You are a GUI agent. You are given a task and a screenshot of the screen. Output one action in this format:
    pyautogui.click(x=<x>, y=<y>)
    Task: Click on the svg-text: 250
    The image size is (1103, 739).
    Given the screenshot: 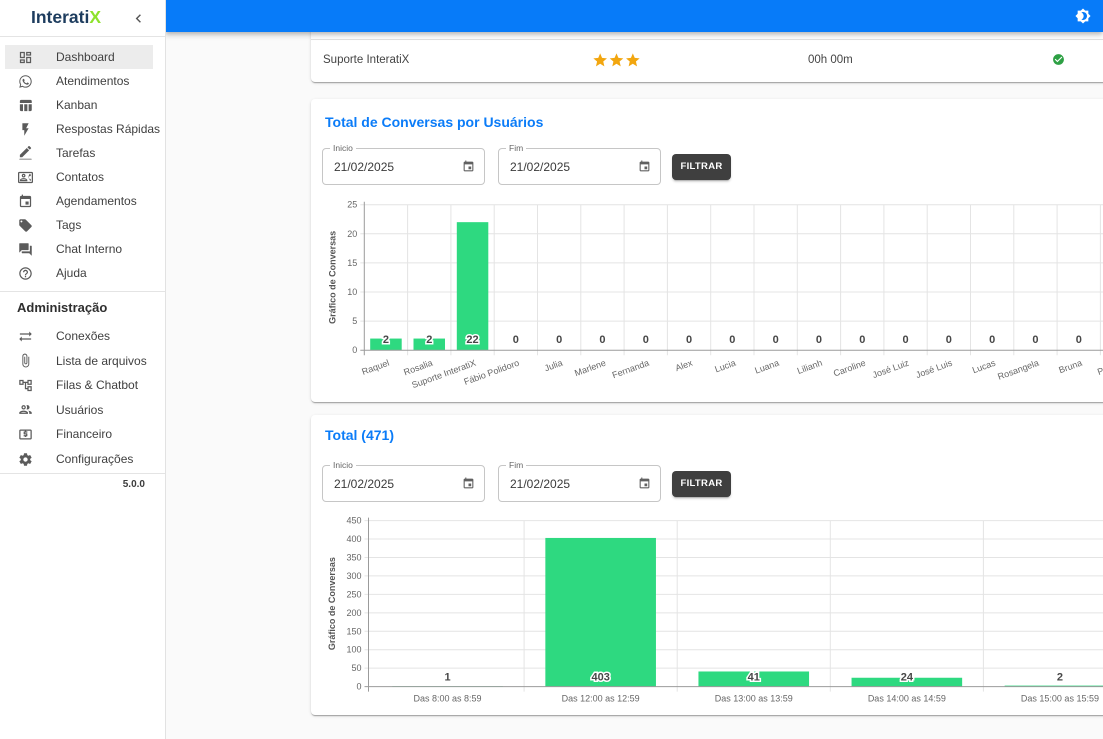 What is the action you would take?
    pyautogui.click(x=353, y=594)
    